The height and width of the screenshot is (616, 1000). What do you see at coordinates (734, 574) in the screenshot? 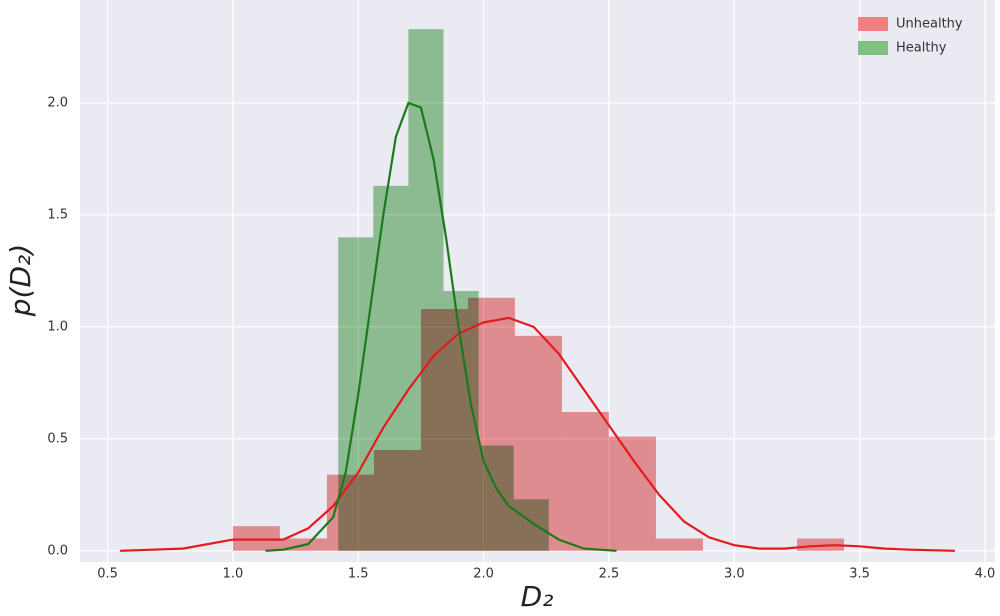
I see `x-tick-label: 3.0` at bounding box center [734, 574].